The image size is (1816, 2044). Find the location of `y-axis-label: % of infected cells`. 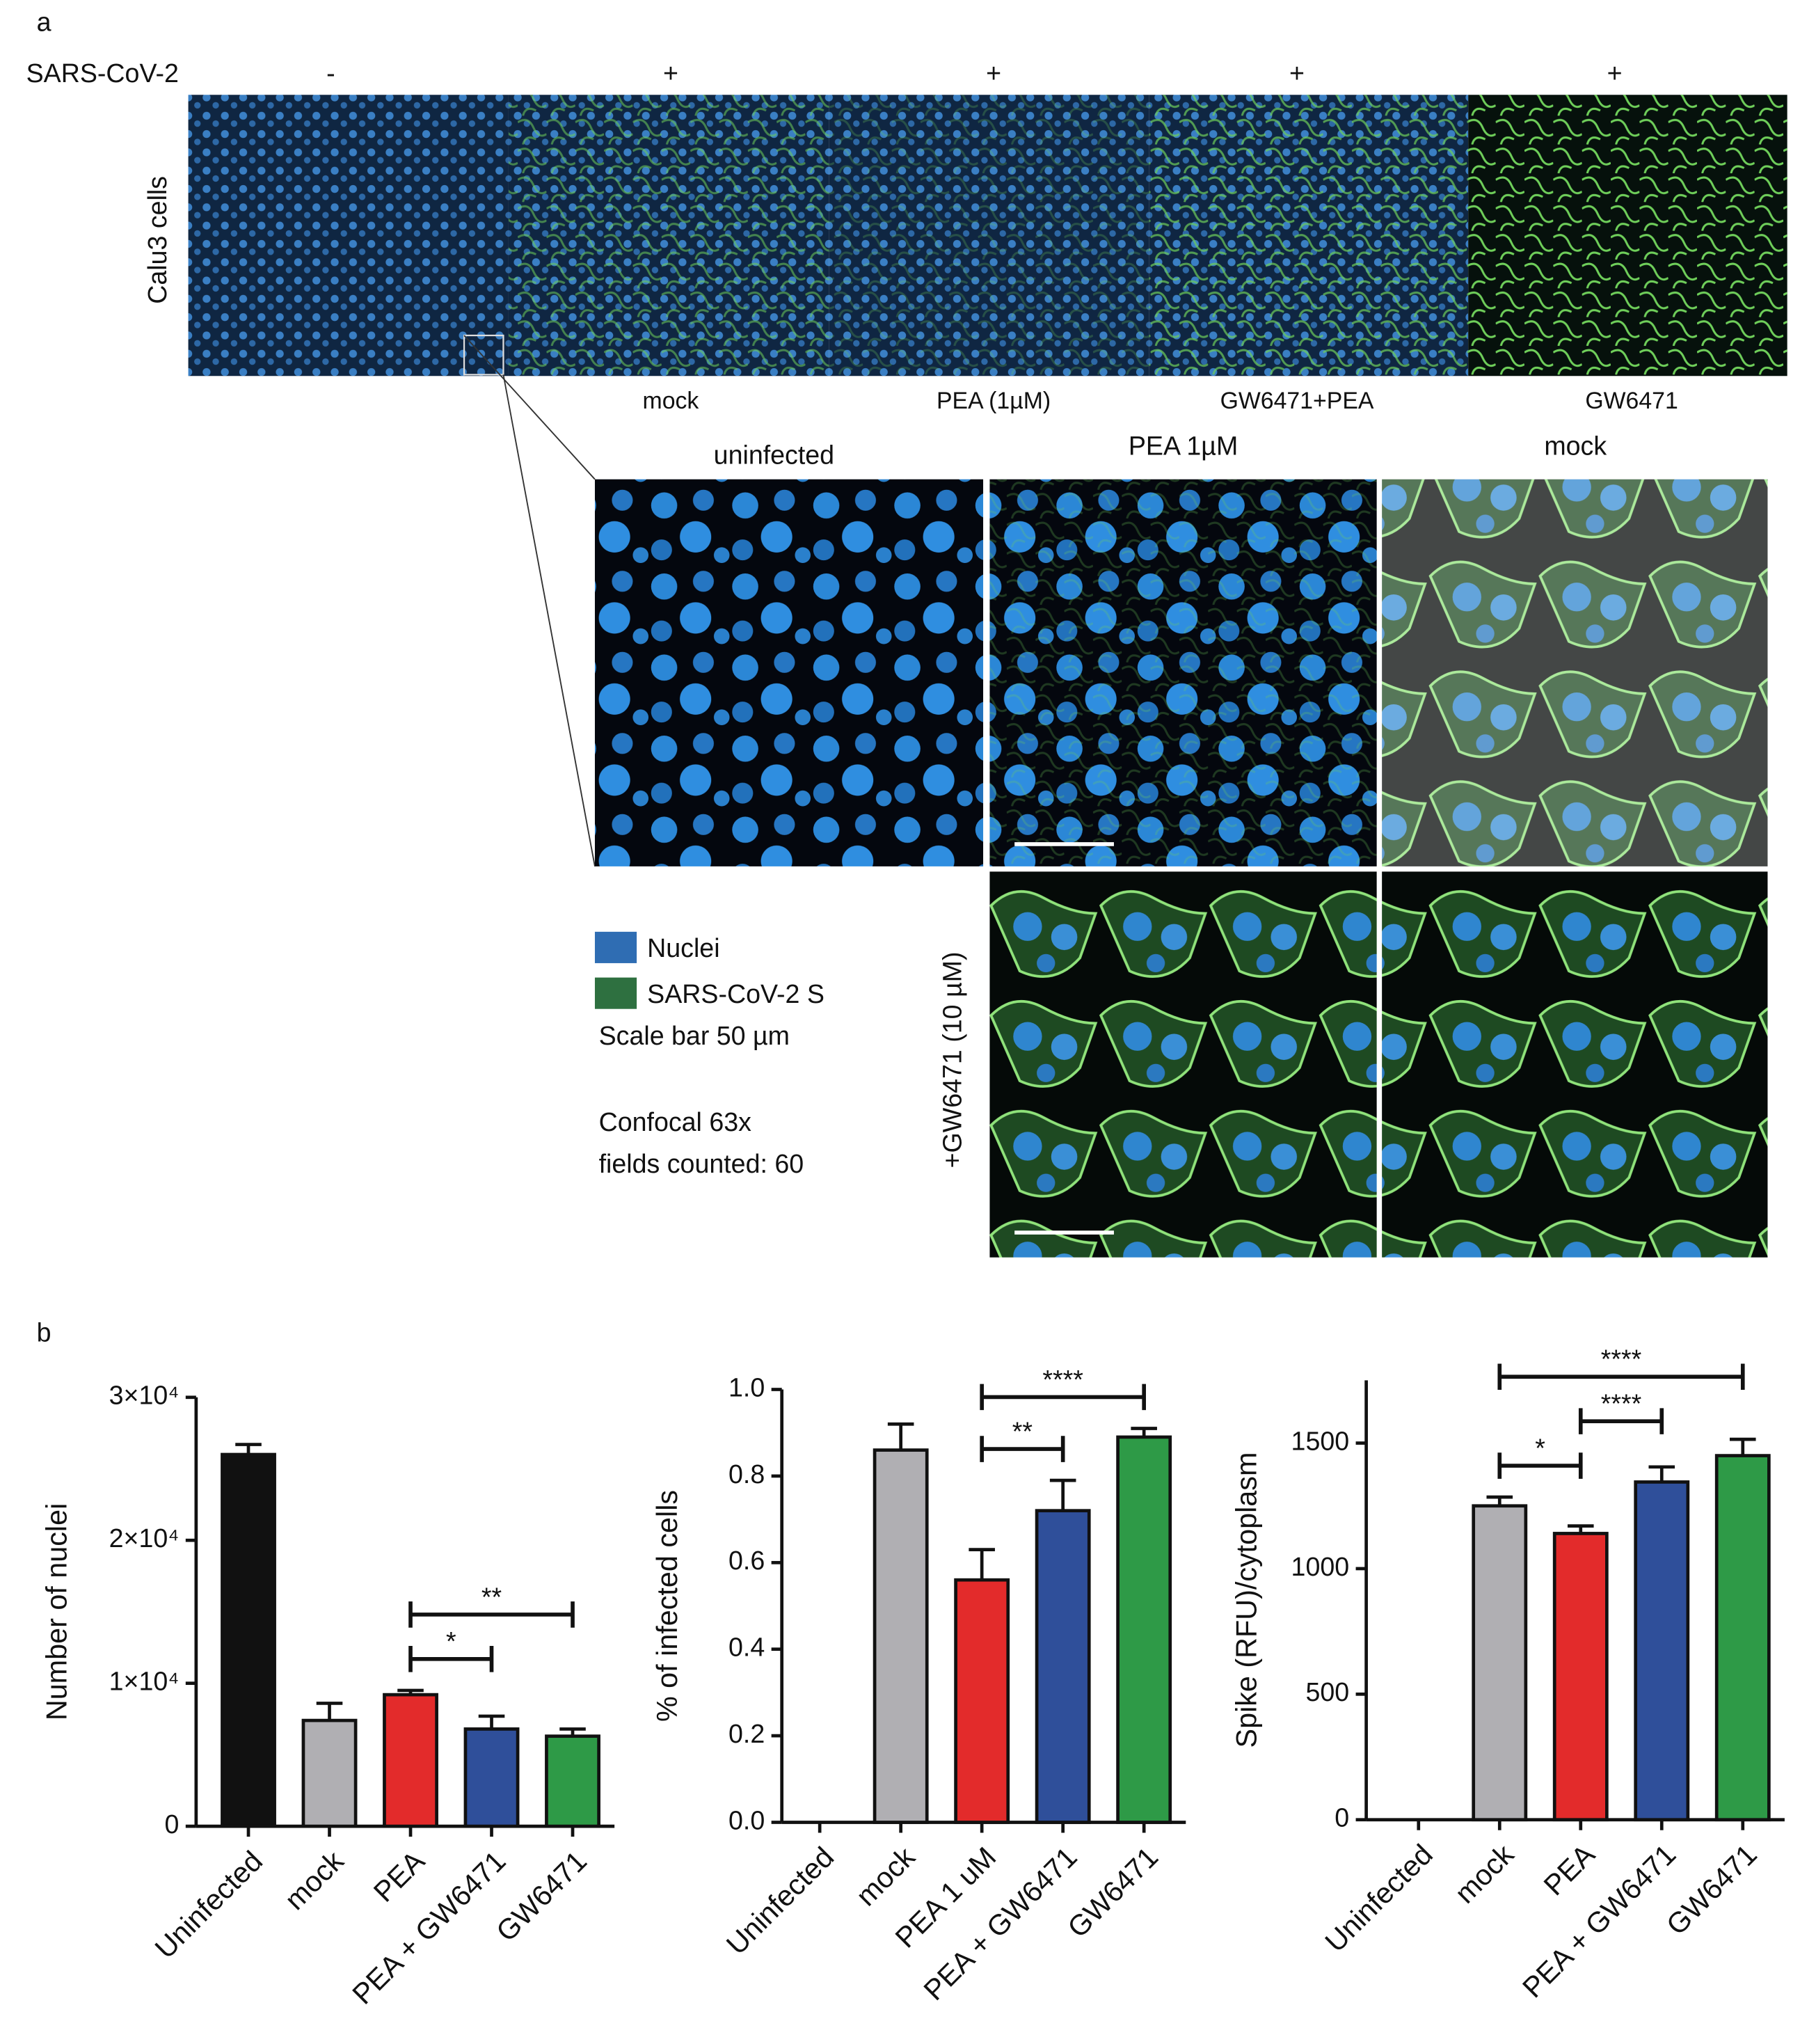

y-axis-label: % of infected cells is located at coordinates (667, 1606).